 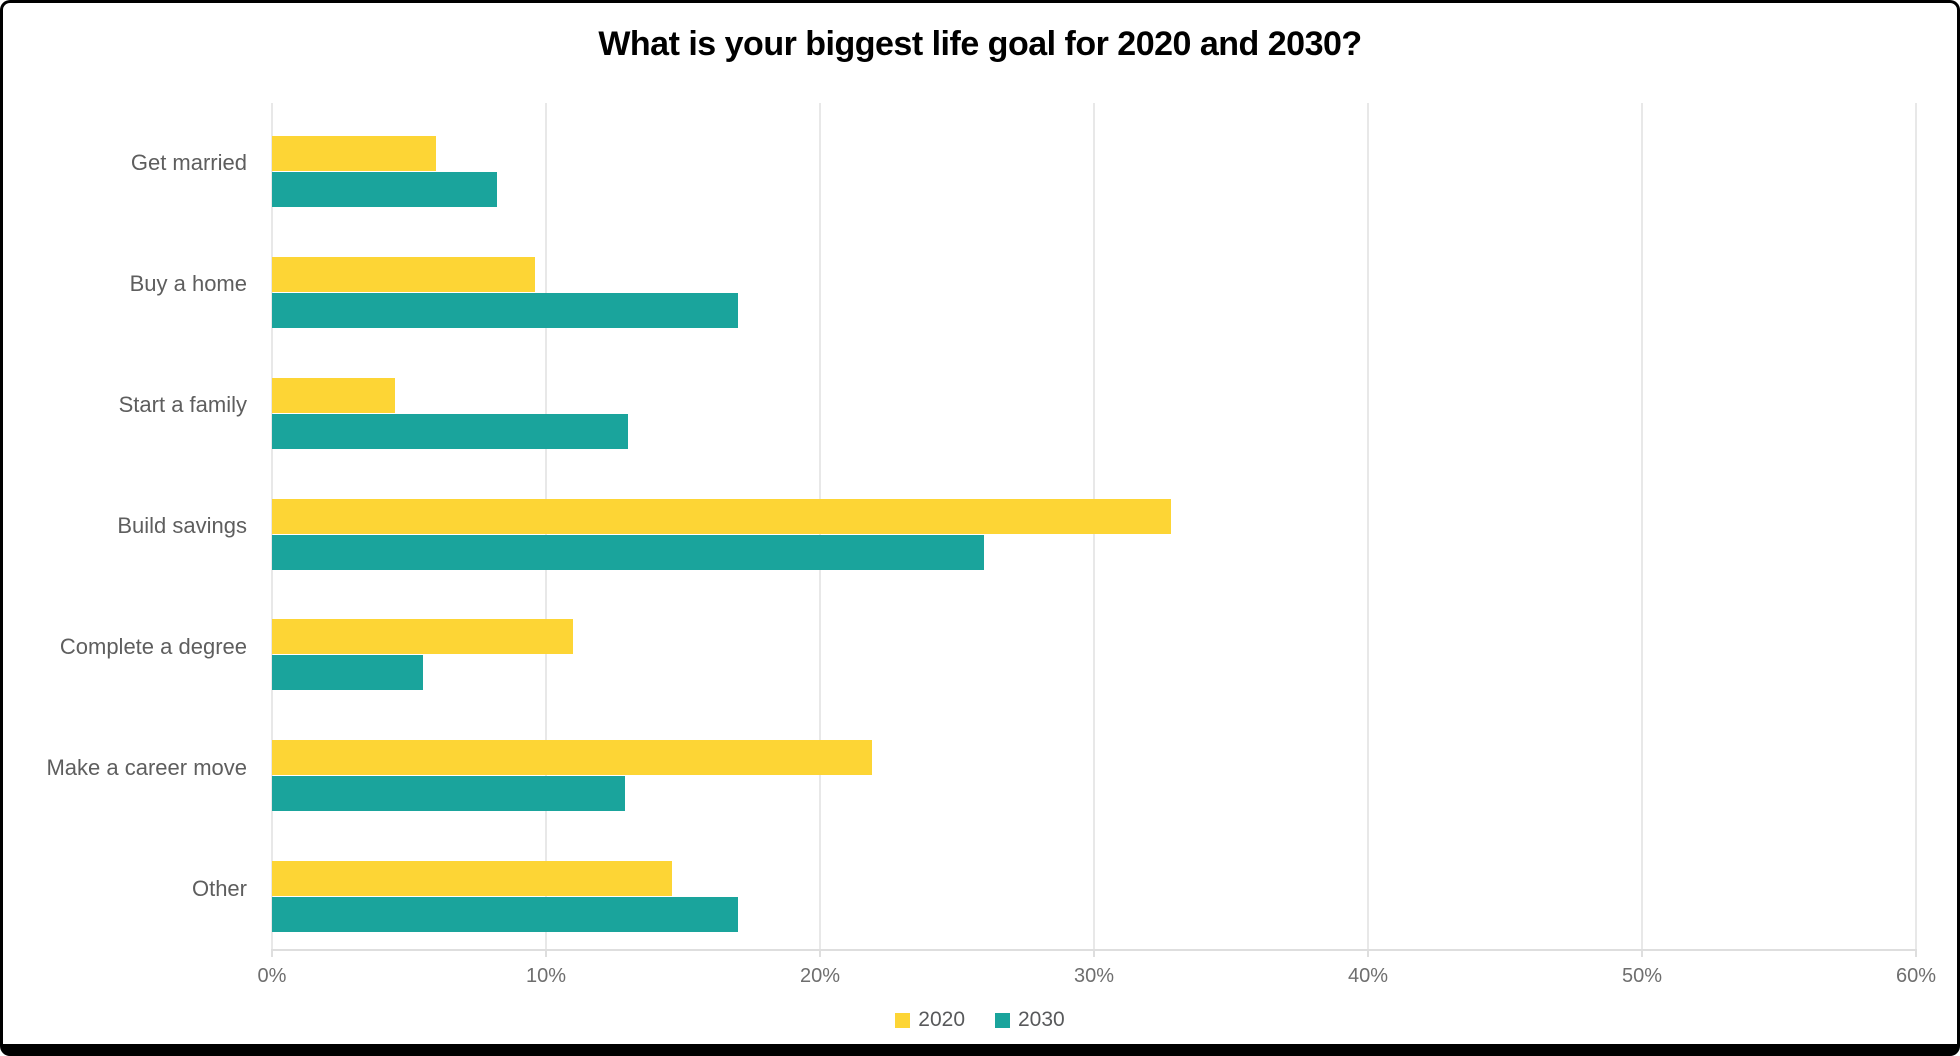 What do you see at coordinates (819, 976) in the screenshot?
I see `x-tick-label-20: 20%` at bounding box center [819, 976].